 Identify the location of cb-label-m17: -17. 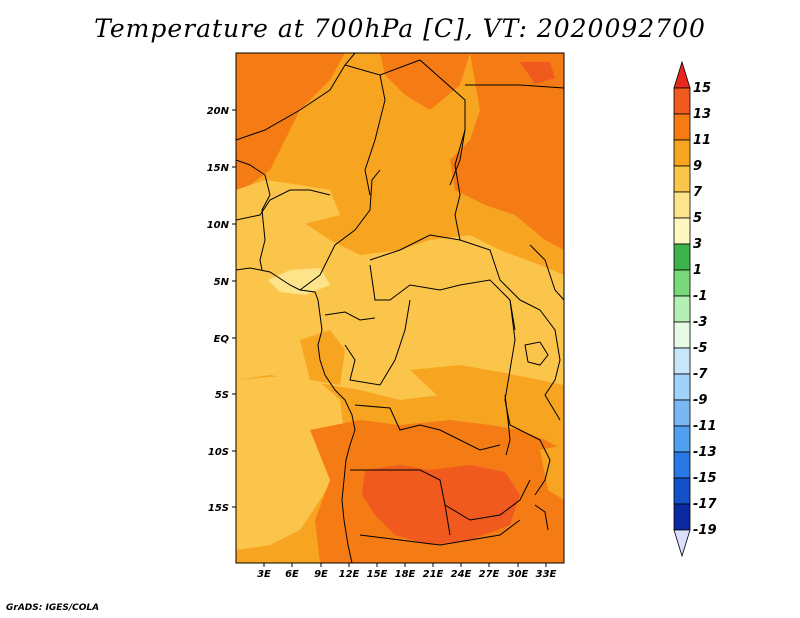
(705, 504).